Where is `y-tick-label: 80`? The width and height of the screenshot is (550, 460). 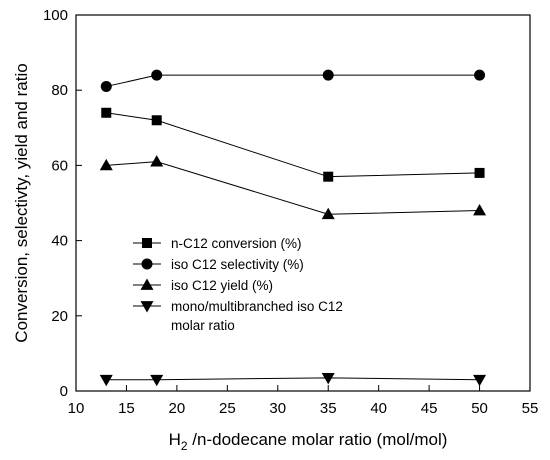 y-tick-label: 80 is located at coordinates (59, 90).